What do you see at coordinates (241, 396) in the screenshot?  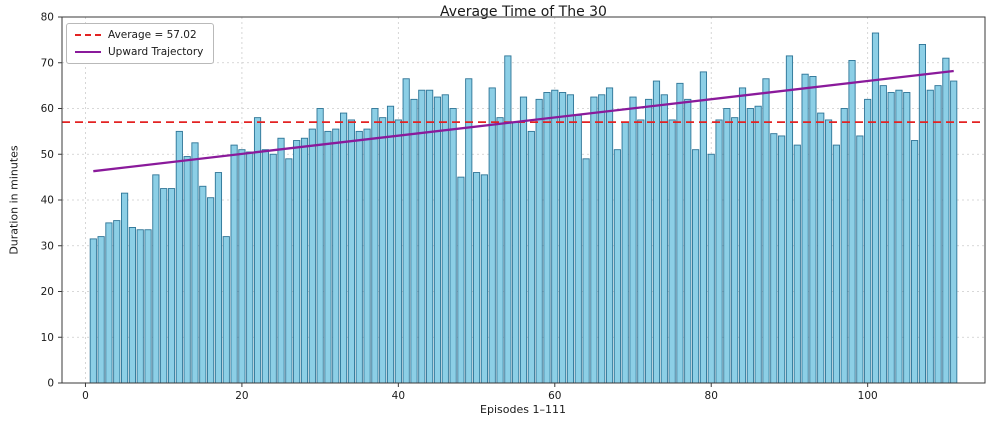 I see `x-tick-label: 20` at bounding box center [241, 396].